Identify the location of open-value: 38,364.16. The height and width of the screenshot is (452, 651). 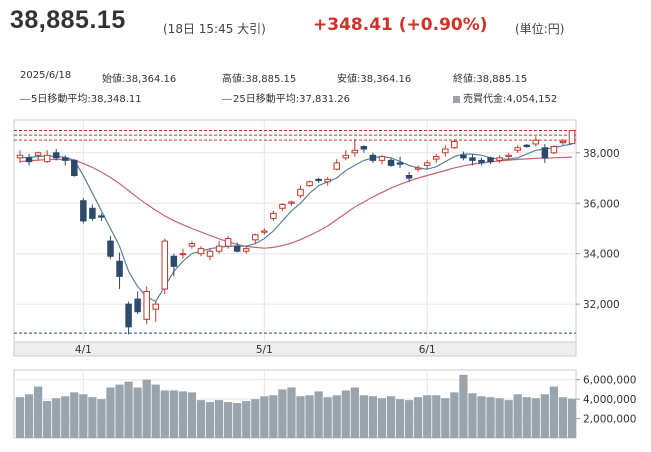
(151, 79).